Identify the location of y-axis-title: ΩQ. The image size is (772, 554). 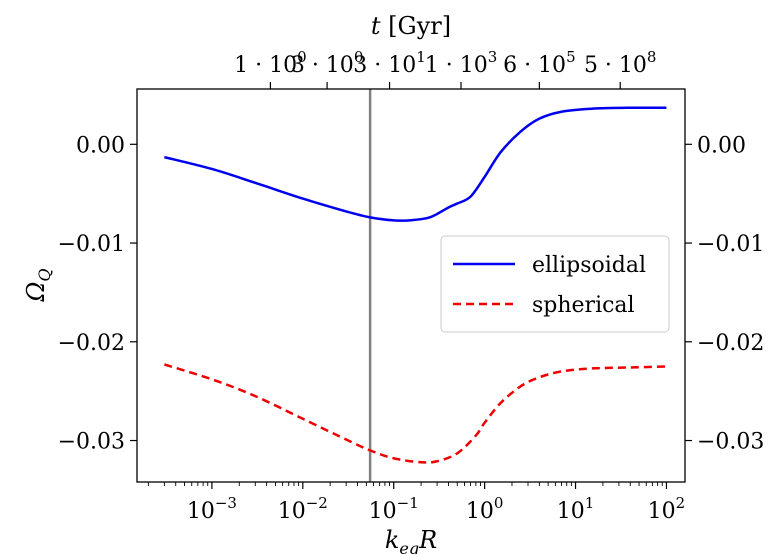
(38, 285).